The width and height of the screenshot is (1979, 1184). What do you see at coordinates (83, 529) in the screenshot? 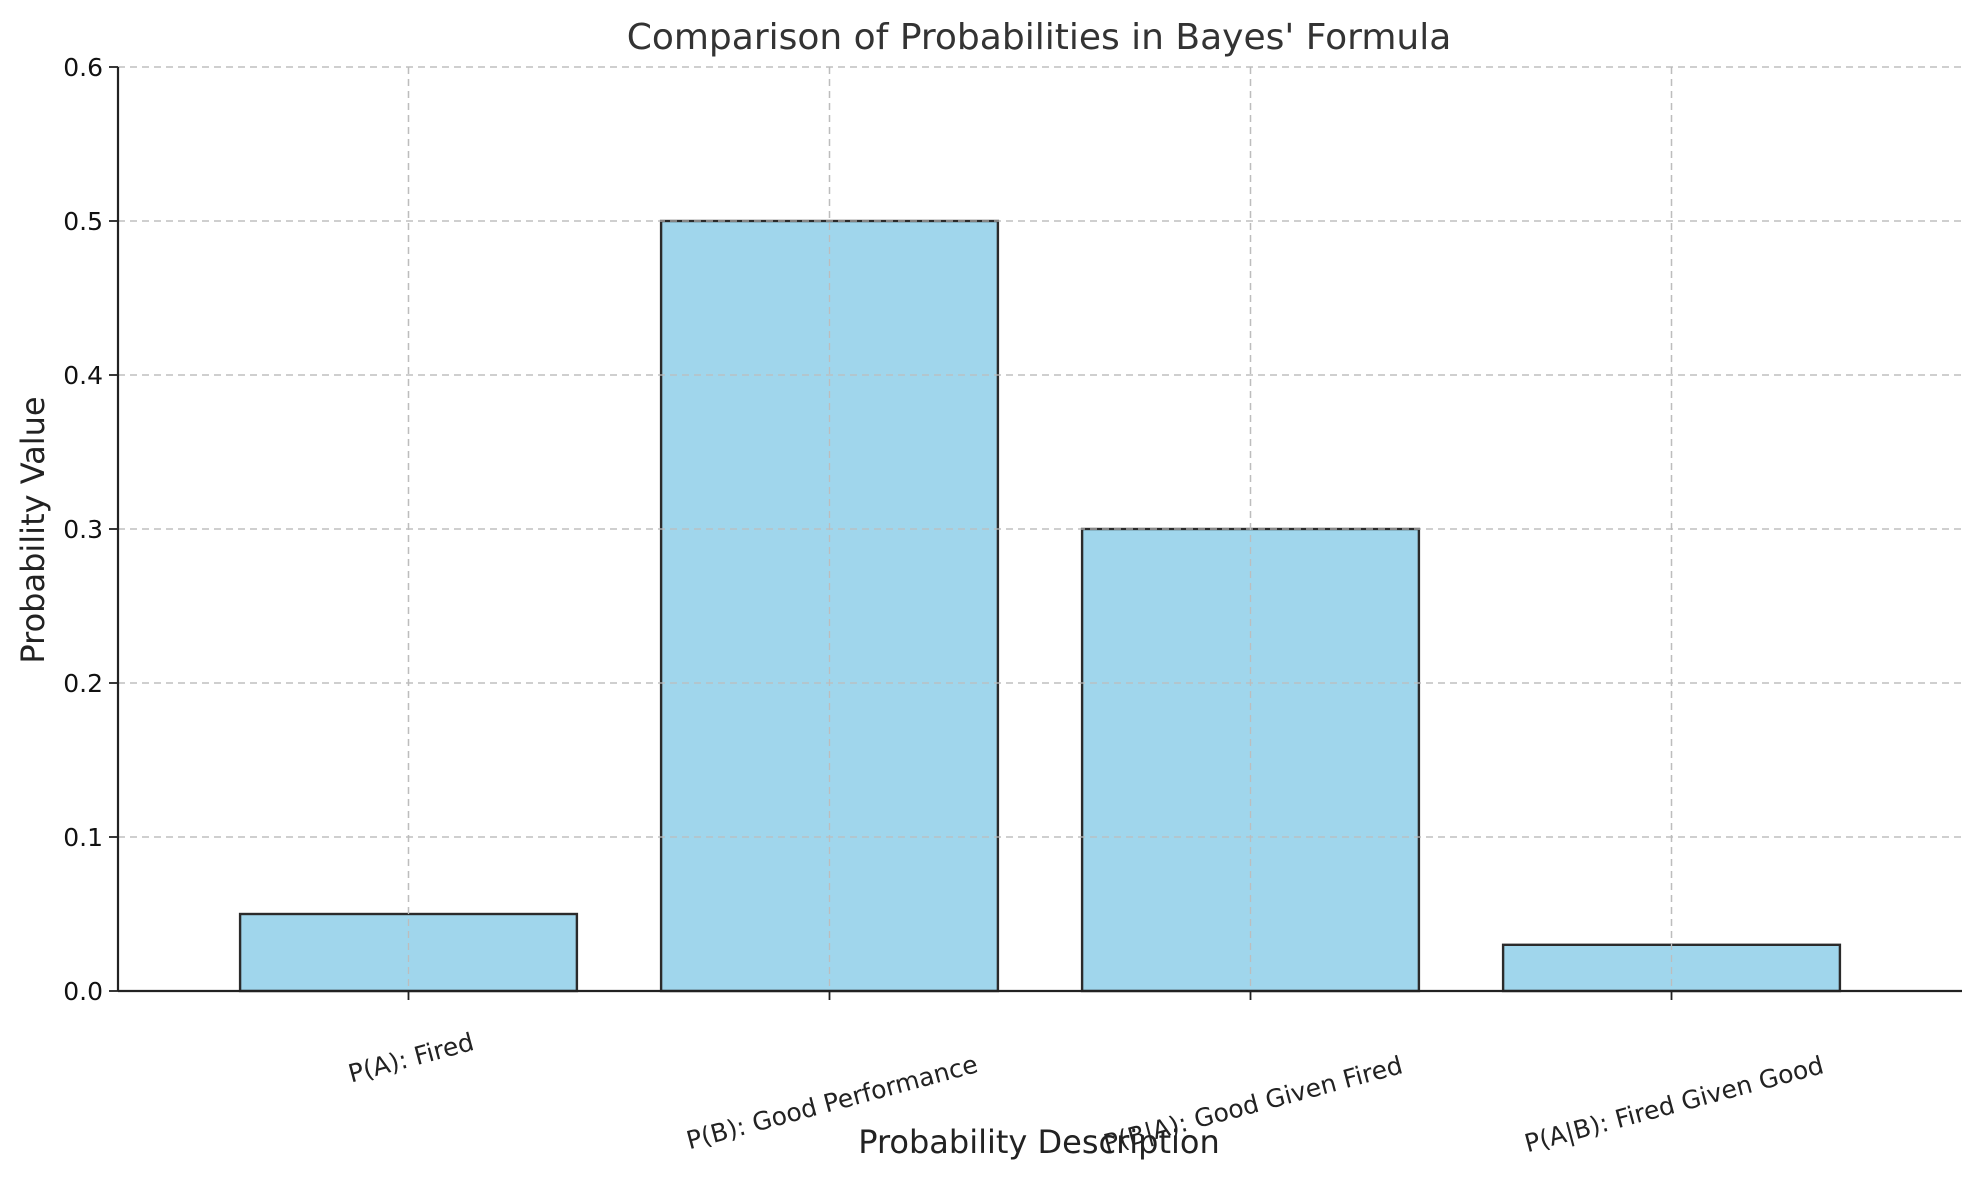
I see `y-tick-label: 0.3` at bounding box center [83, 529].